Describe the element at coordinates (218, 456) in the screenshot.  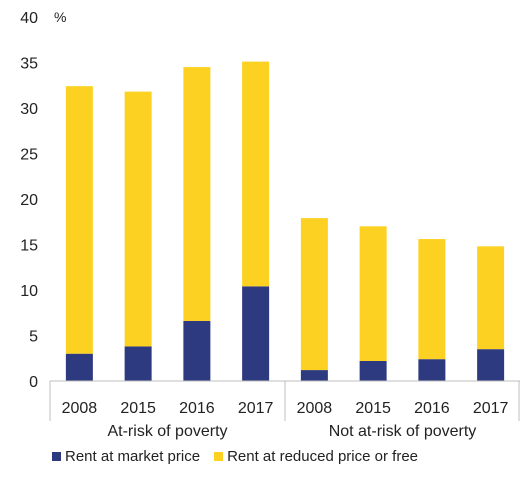
I see `legend-swatch-reduced-price` at that location.